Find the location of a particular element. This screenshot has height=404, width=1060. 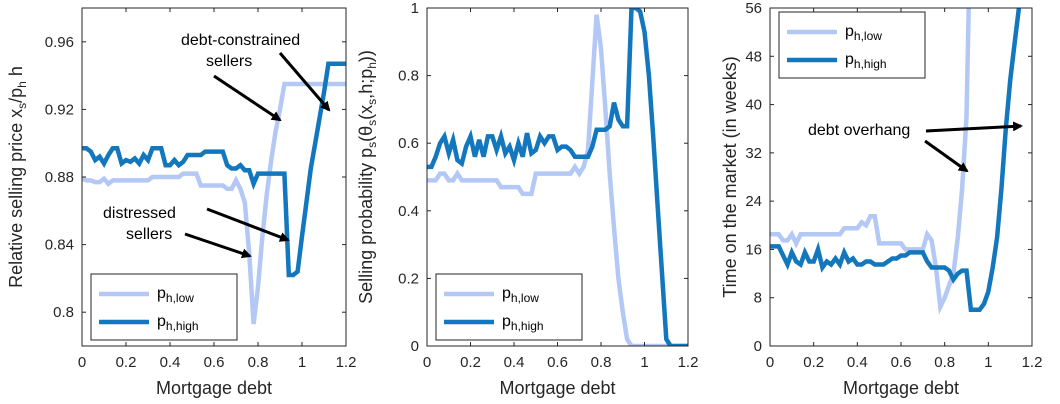

y-tick-label: 16 is located at coordinates (753, 249).